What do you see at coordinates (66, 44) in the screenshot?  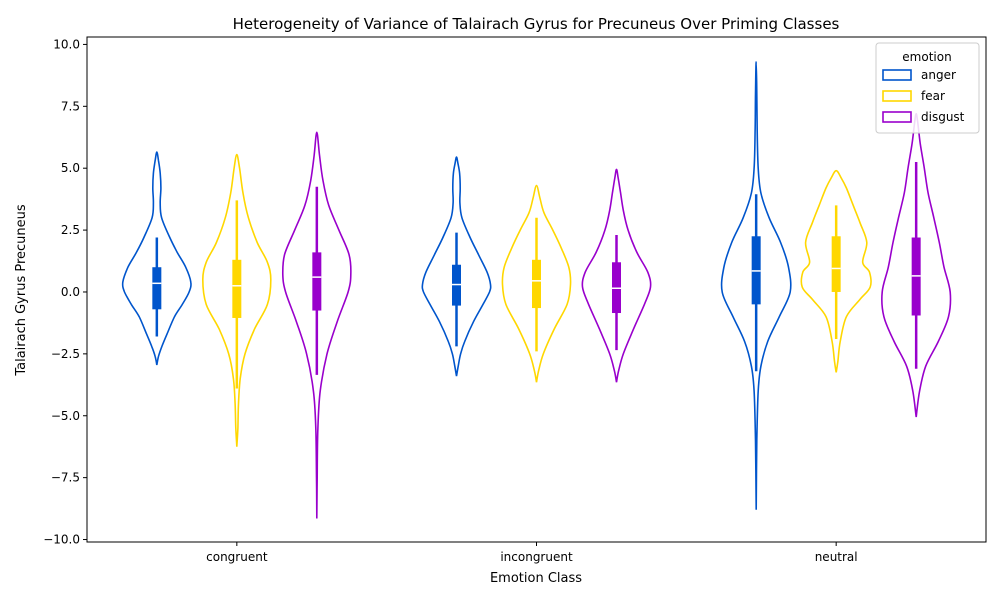 I see `y-tick-label: 10.0` at bounding box center [66, 44].